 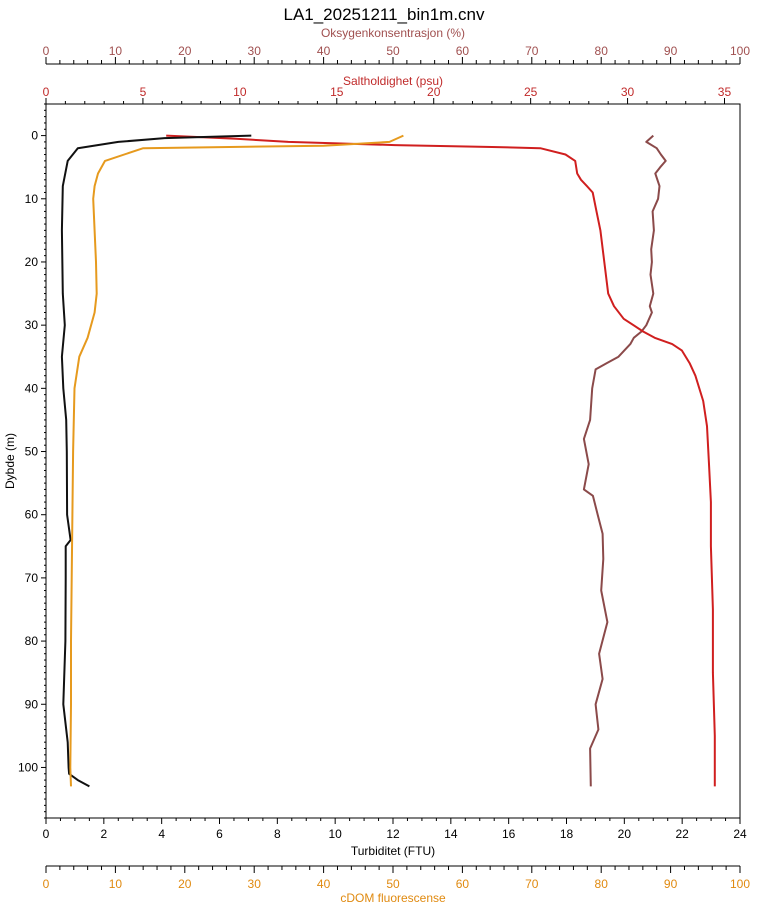 I want to click on turbidity-tick-label: 10, so click(x=335, y=834).